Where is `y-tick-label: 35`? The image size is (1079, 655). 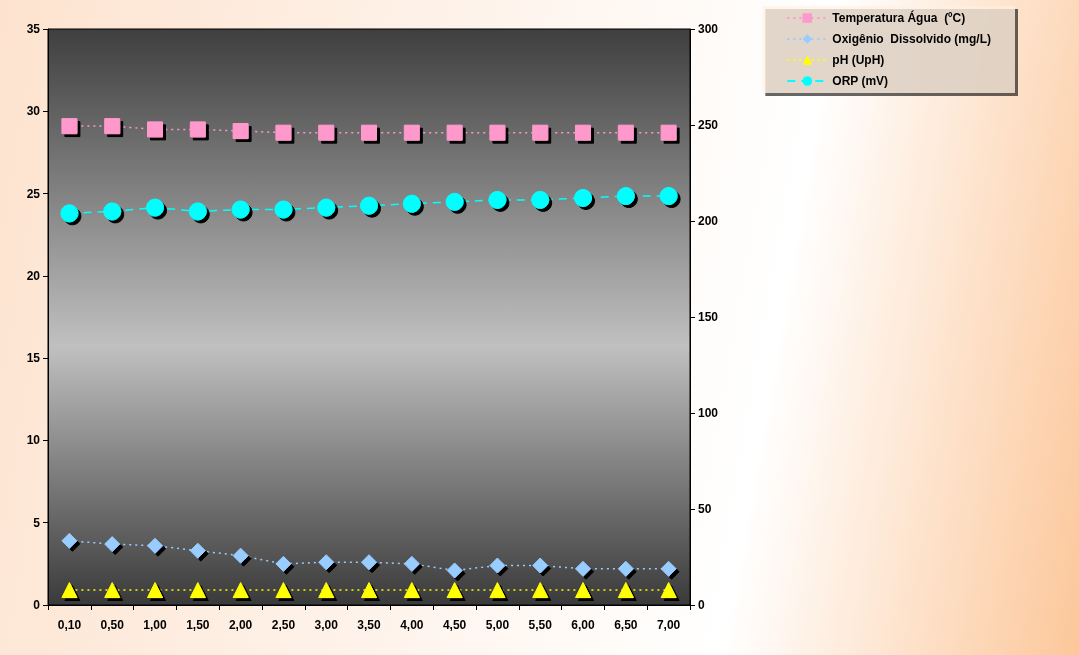
y-tick-label: 35 is located at coordinates (33, 29).